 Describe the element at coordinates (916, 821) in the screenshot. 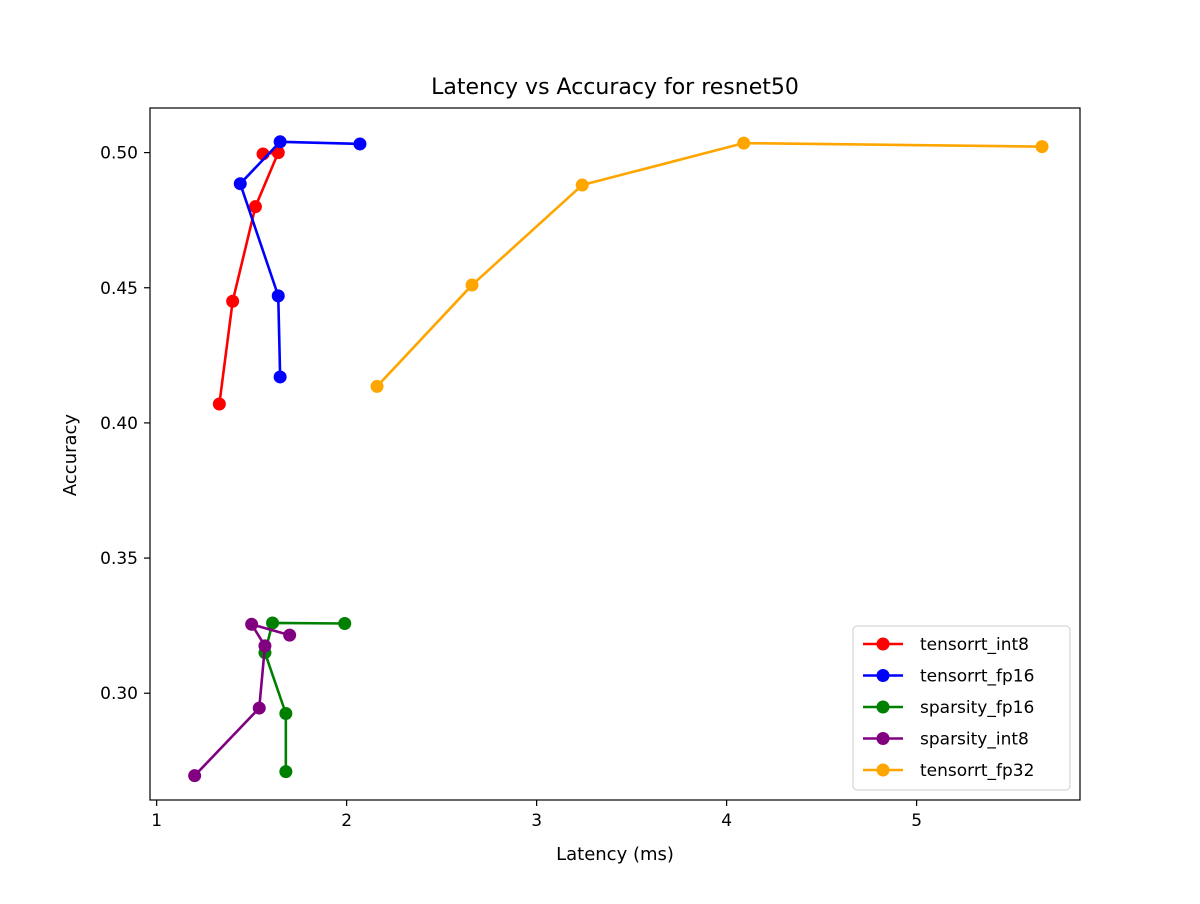

I see `x-tick-label: 5` at that location.